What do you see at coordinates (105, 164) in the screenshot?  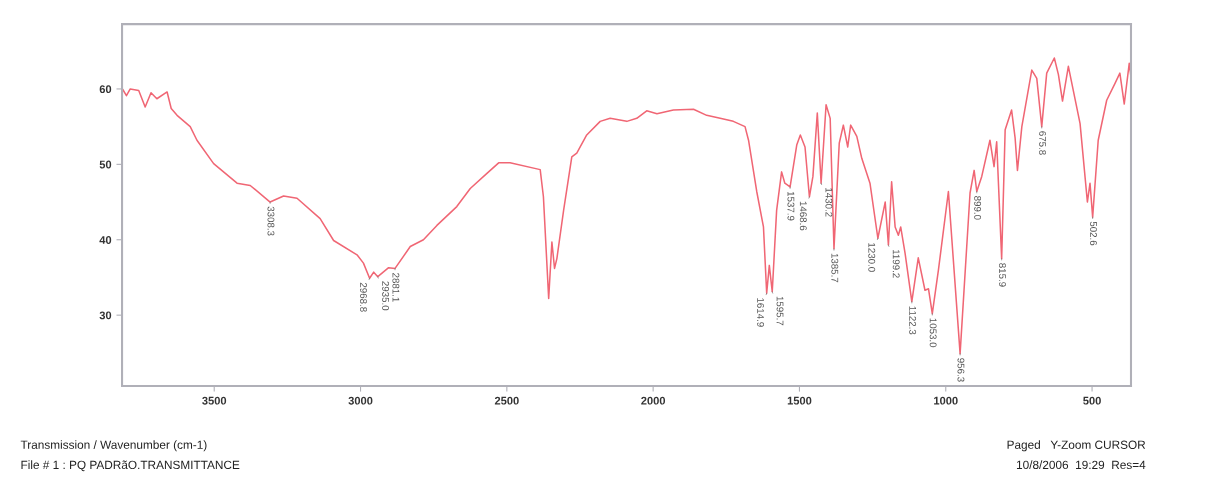 I see `y-tick-label: 50` at bounding box center [105, 164].